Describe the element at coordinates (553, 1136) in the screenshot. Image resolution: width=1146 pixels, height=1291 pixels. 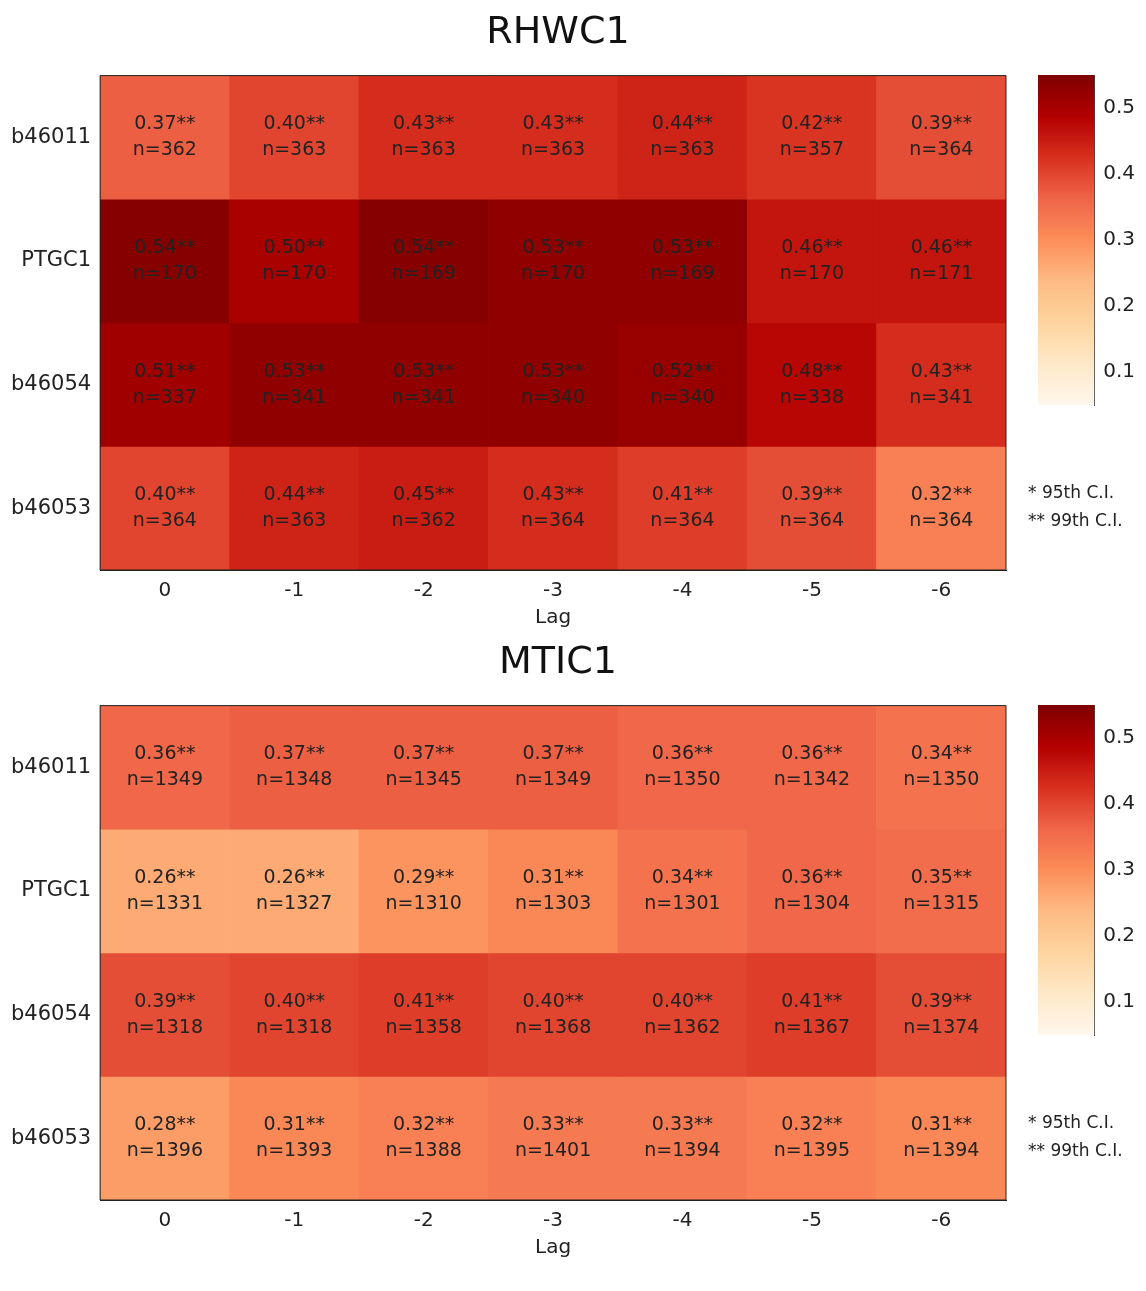
I see `data-label: 0.33** n=1401` at that location.